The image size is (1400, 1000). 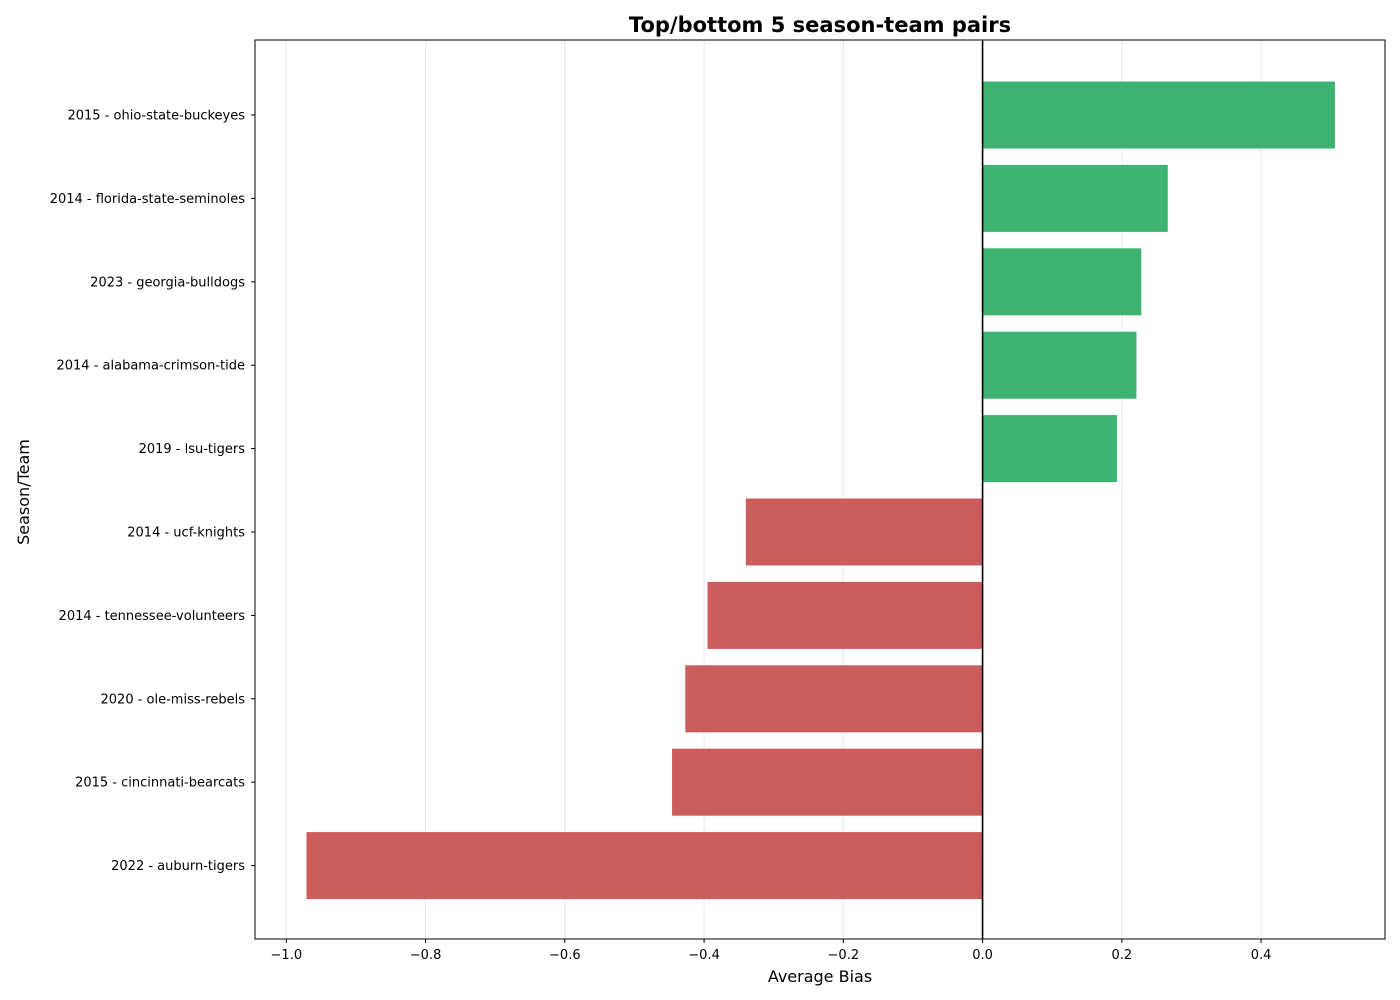 What do you see at coordinates (186, 533) in the screenshot?
I see `y-tick-label-5: 2014 - ucf-knights` at bounding box center [186, 533].